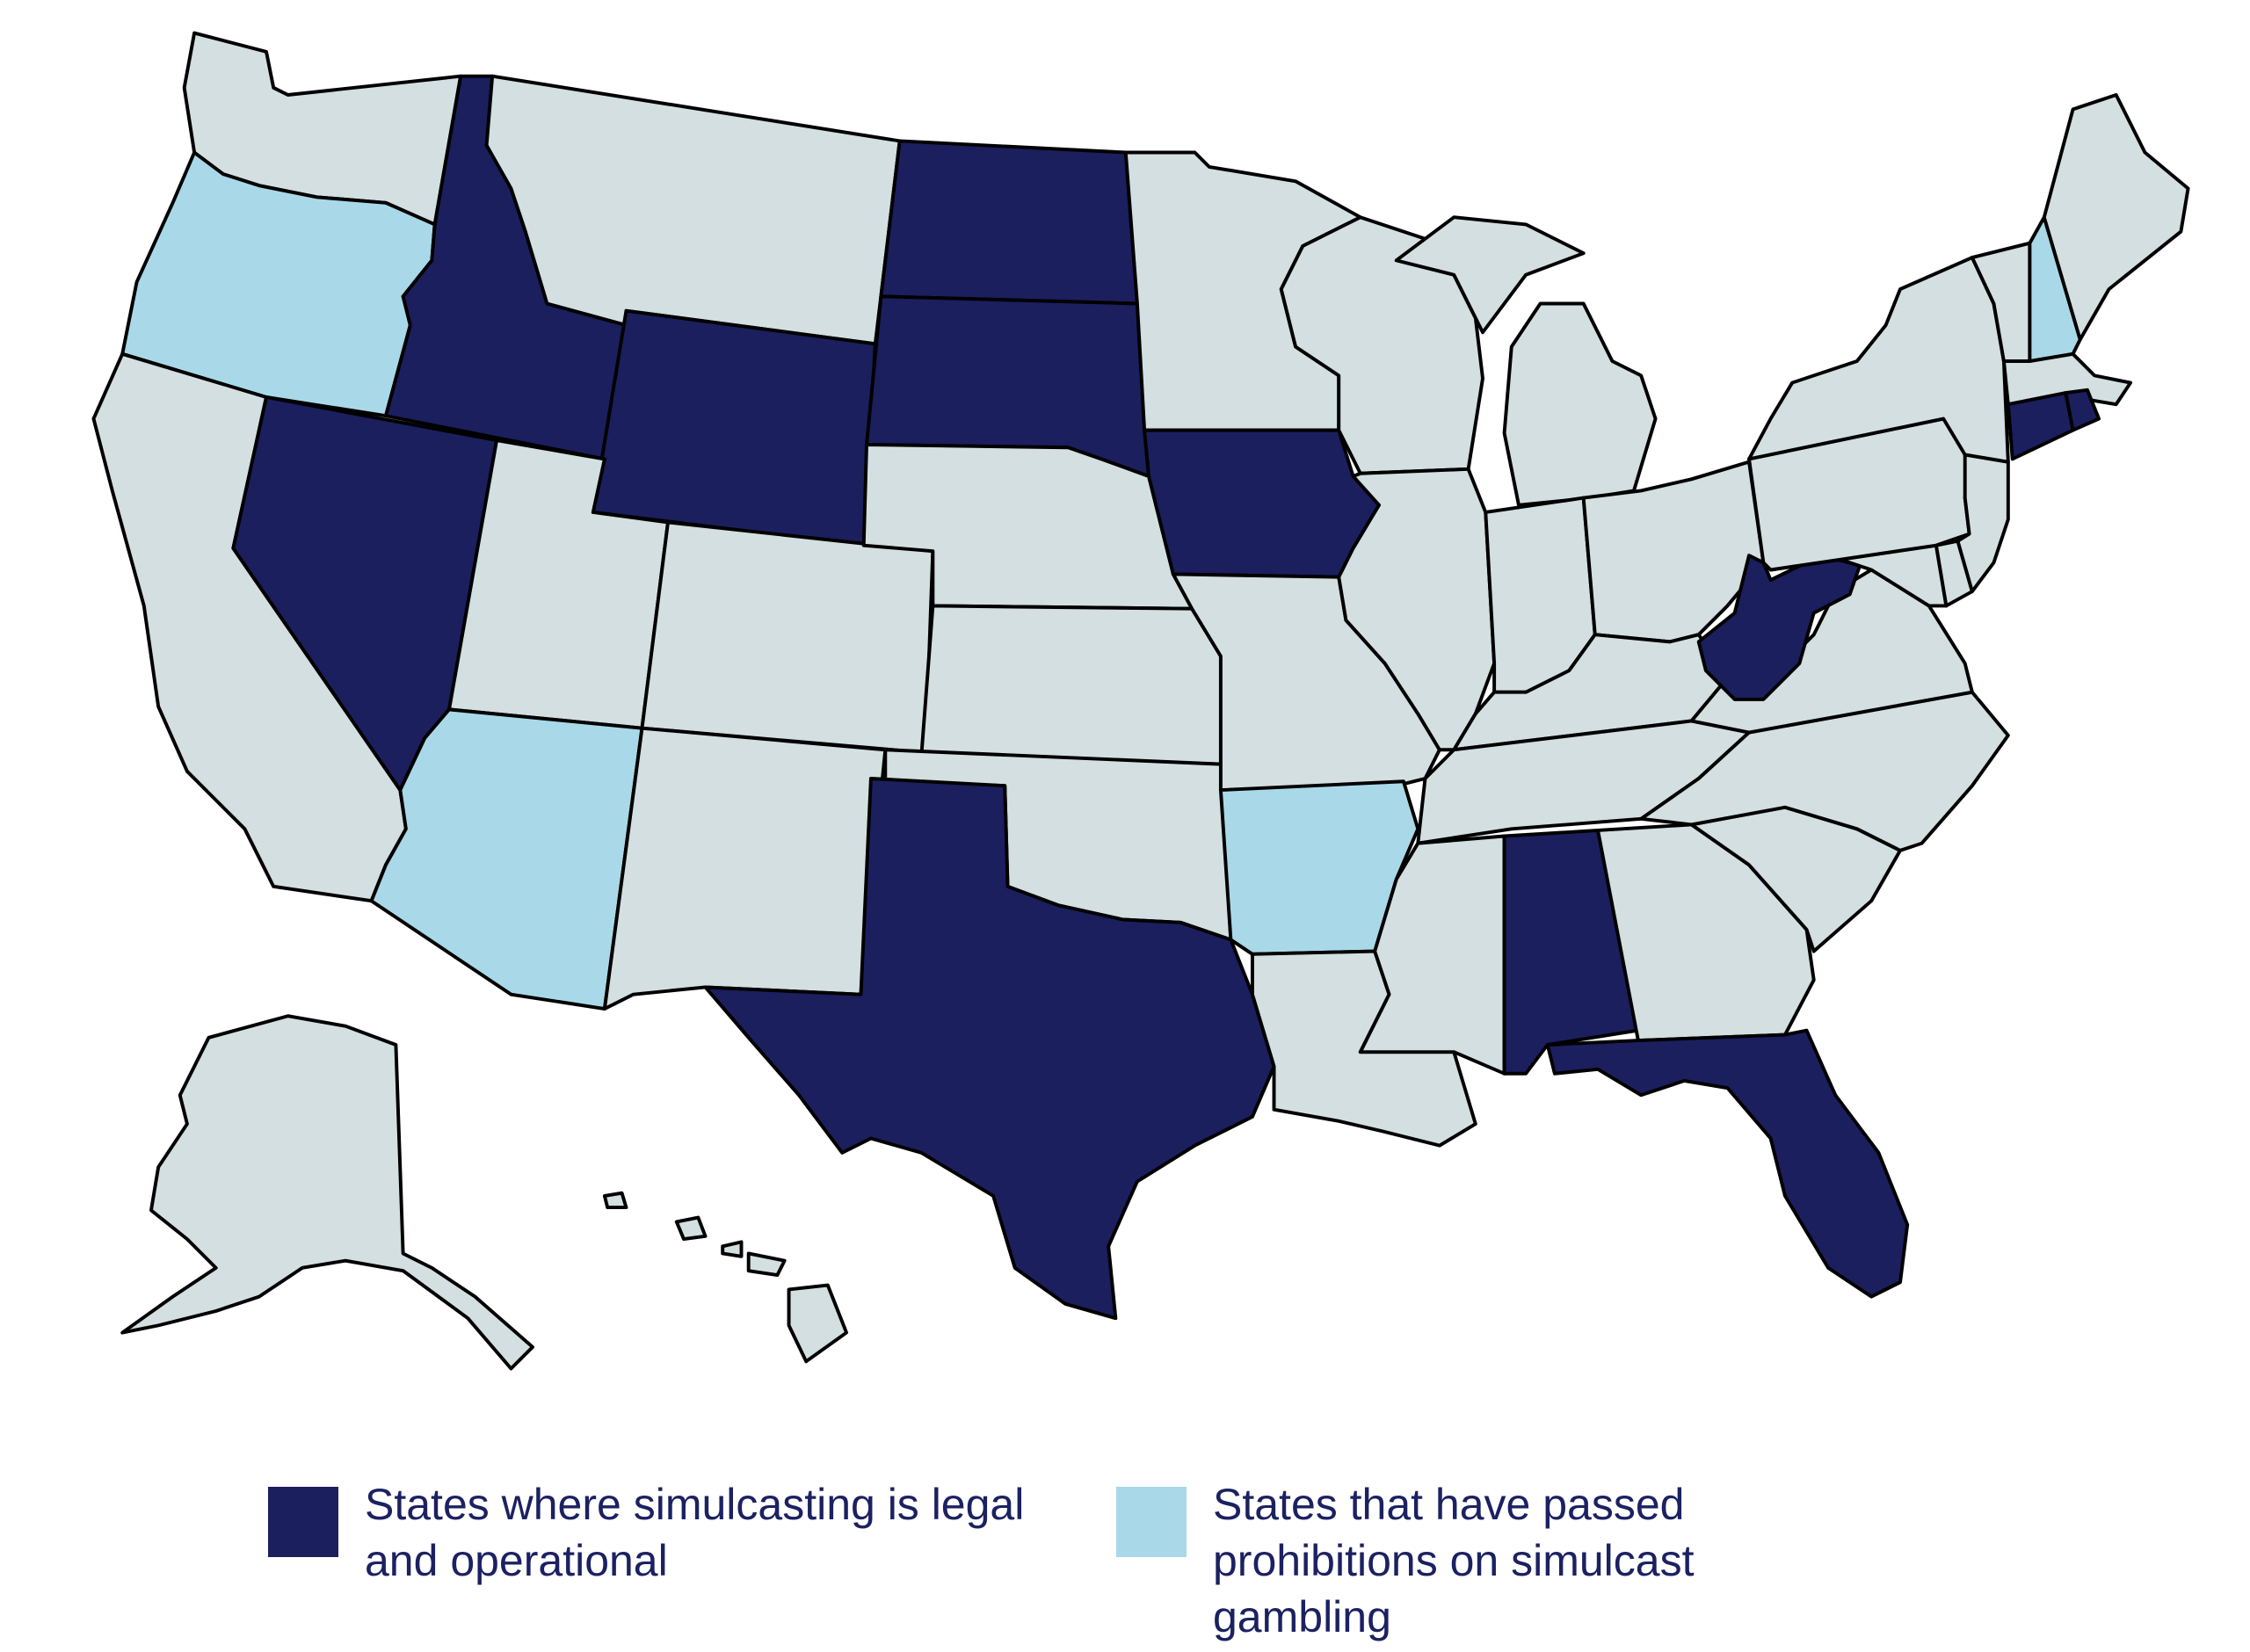  What do you see at coordinates (725, 1278) in the screenshot?
I see `state-hi` at bounding box center [725, 1278].